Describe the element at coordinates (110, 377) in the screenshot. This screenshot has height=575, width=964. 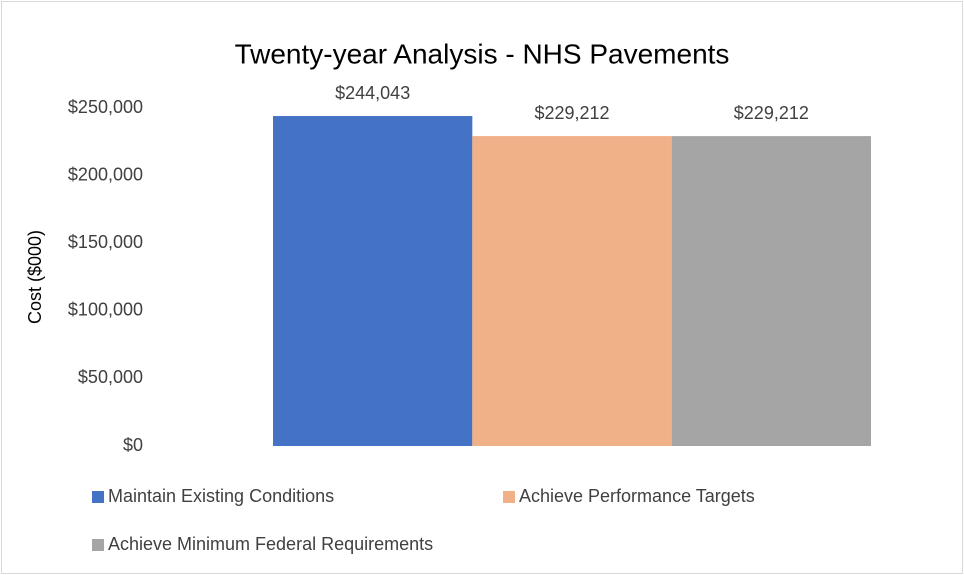
I see `y-tick-label: $50,000` at that location.